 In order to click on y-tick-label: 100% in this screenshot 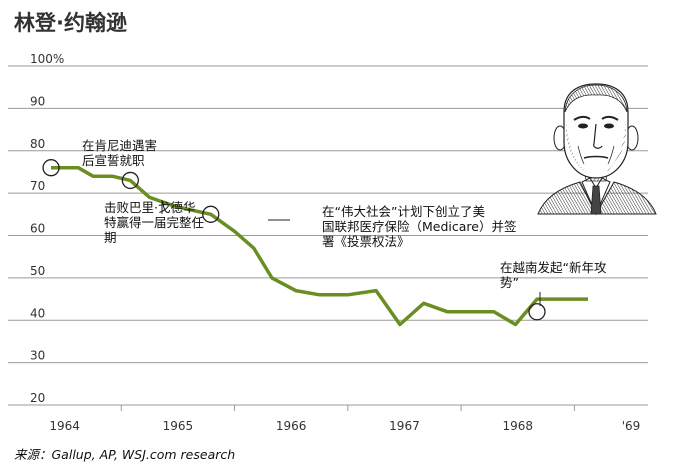, I will do `click(47, 59)`.